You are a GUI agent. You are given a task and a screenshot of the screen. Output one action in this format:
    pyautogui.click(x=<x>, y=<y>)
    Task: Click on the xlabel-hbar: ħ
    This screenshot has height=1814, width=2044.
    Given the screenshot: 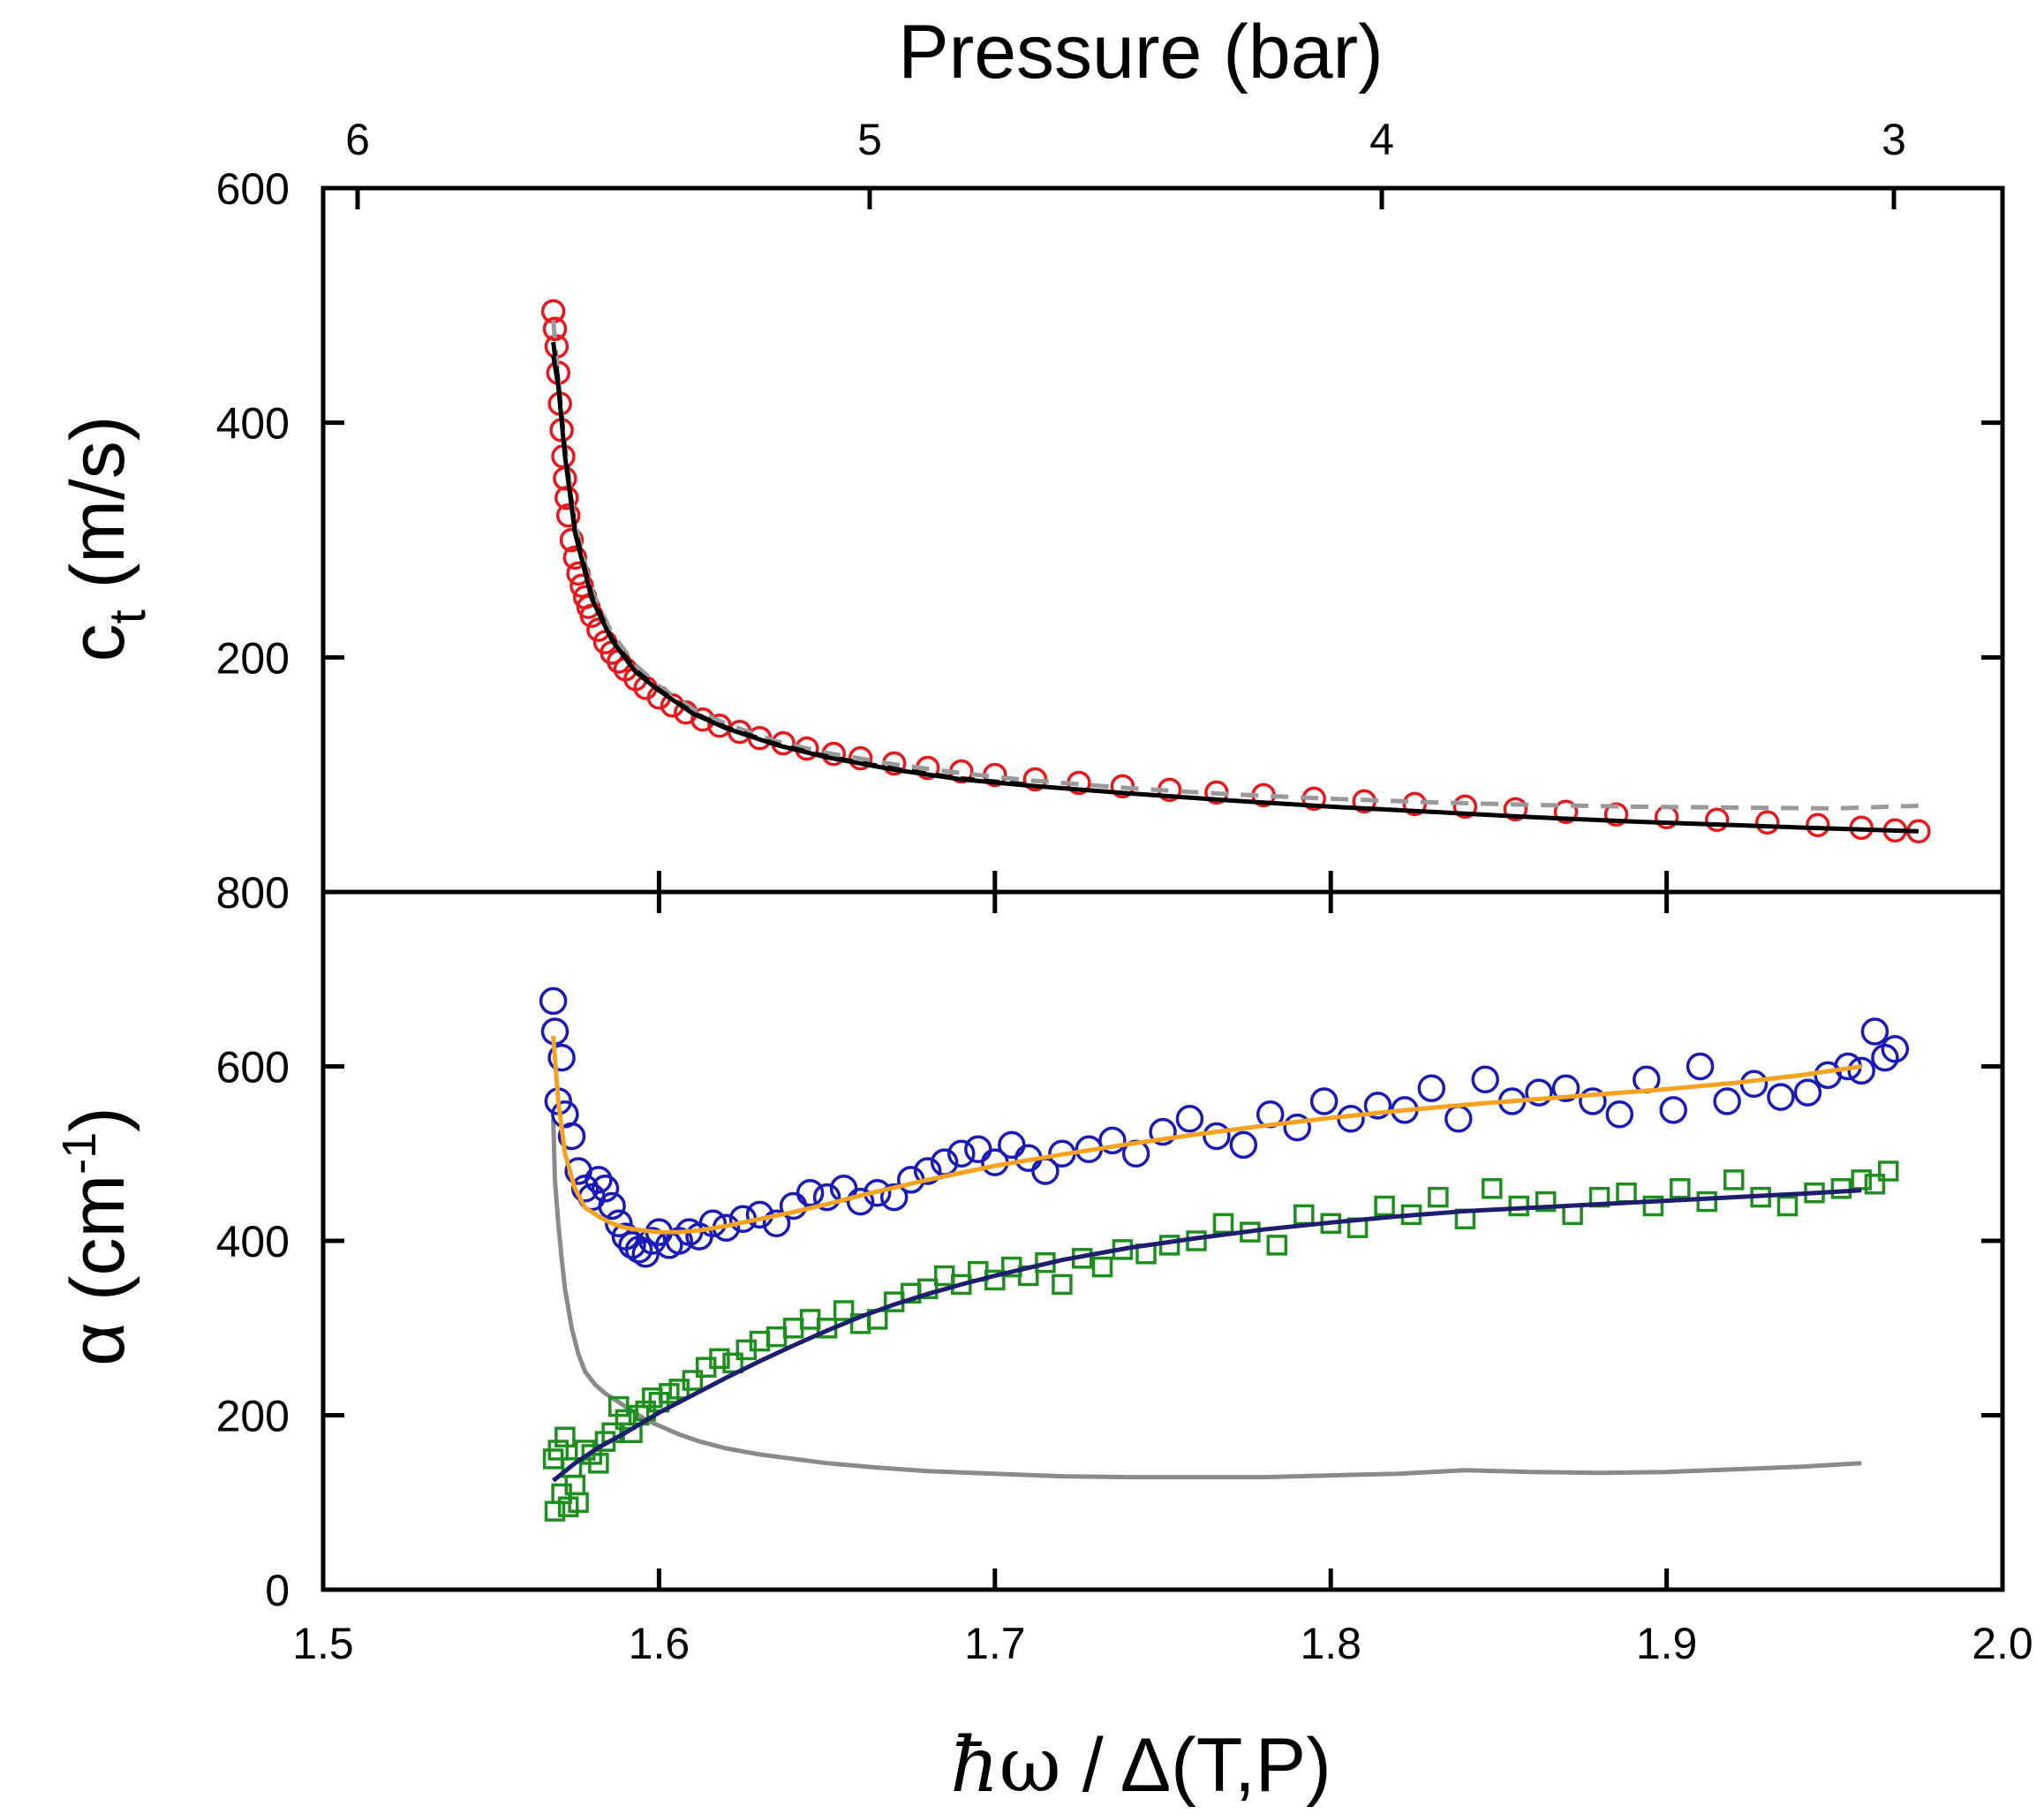 What is the action you would take?
    pyautogui.click(x=974, y=1765)
    